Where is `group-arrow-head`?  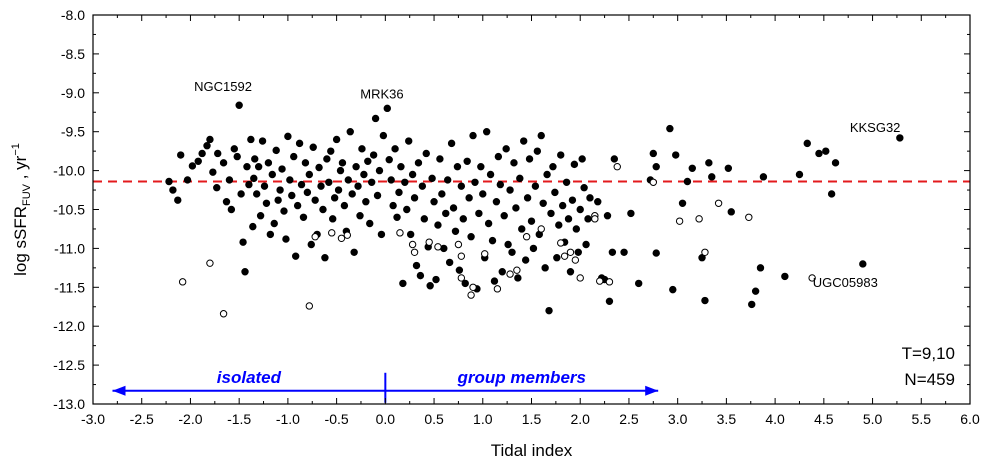
group-arrow-head is located at coordinates (652, 390).